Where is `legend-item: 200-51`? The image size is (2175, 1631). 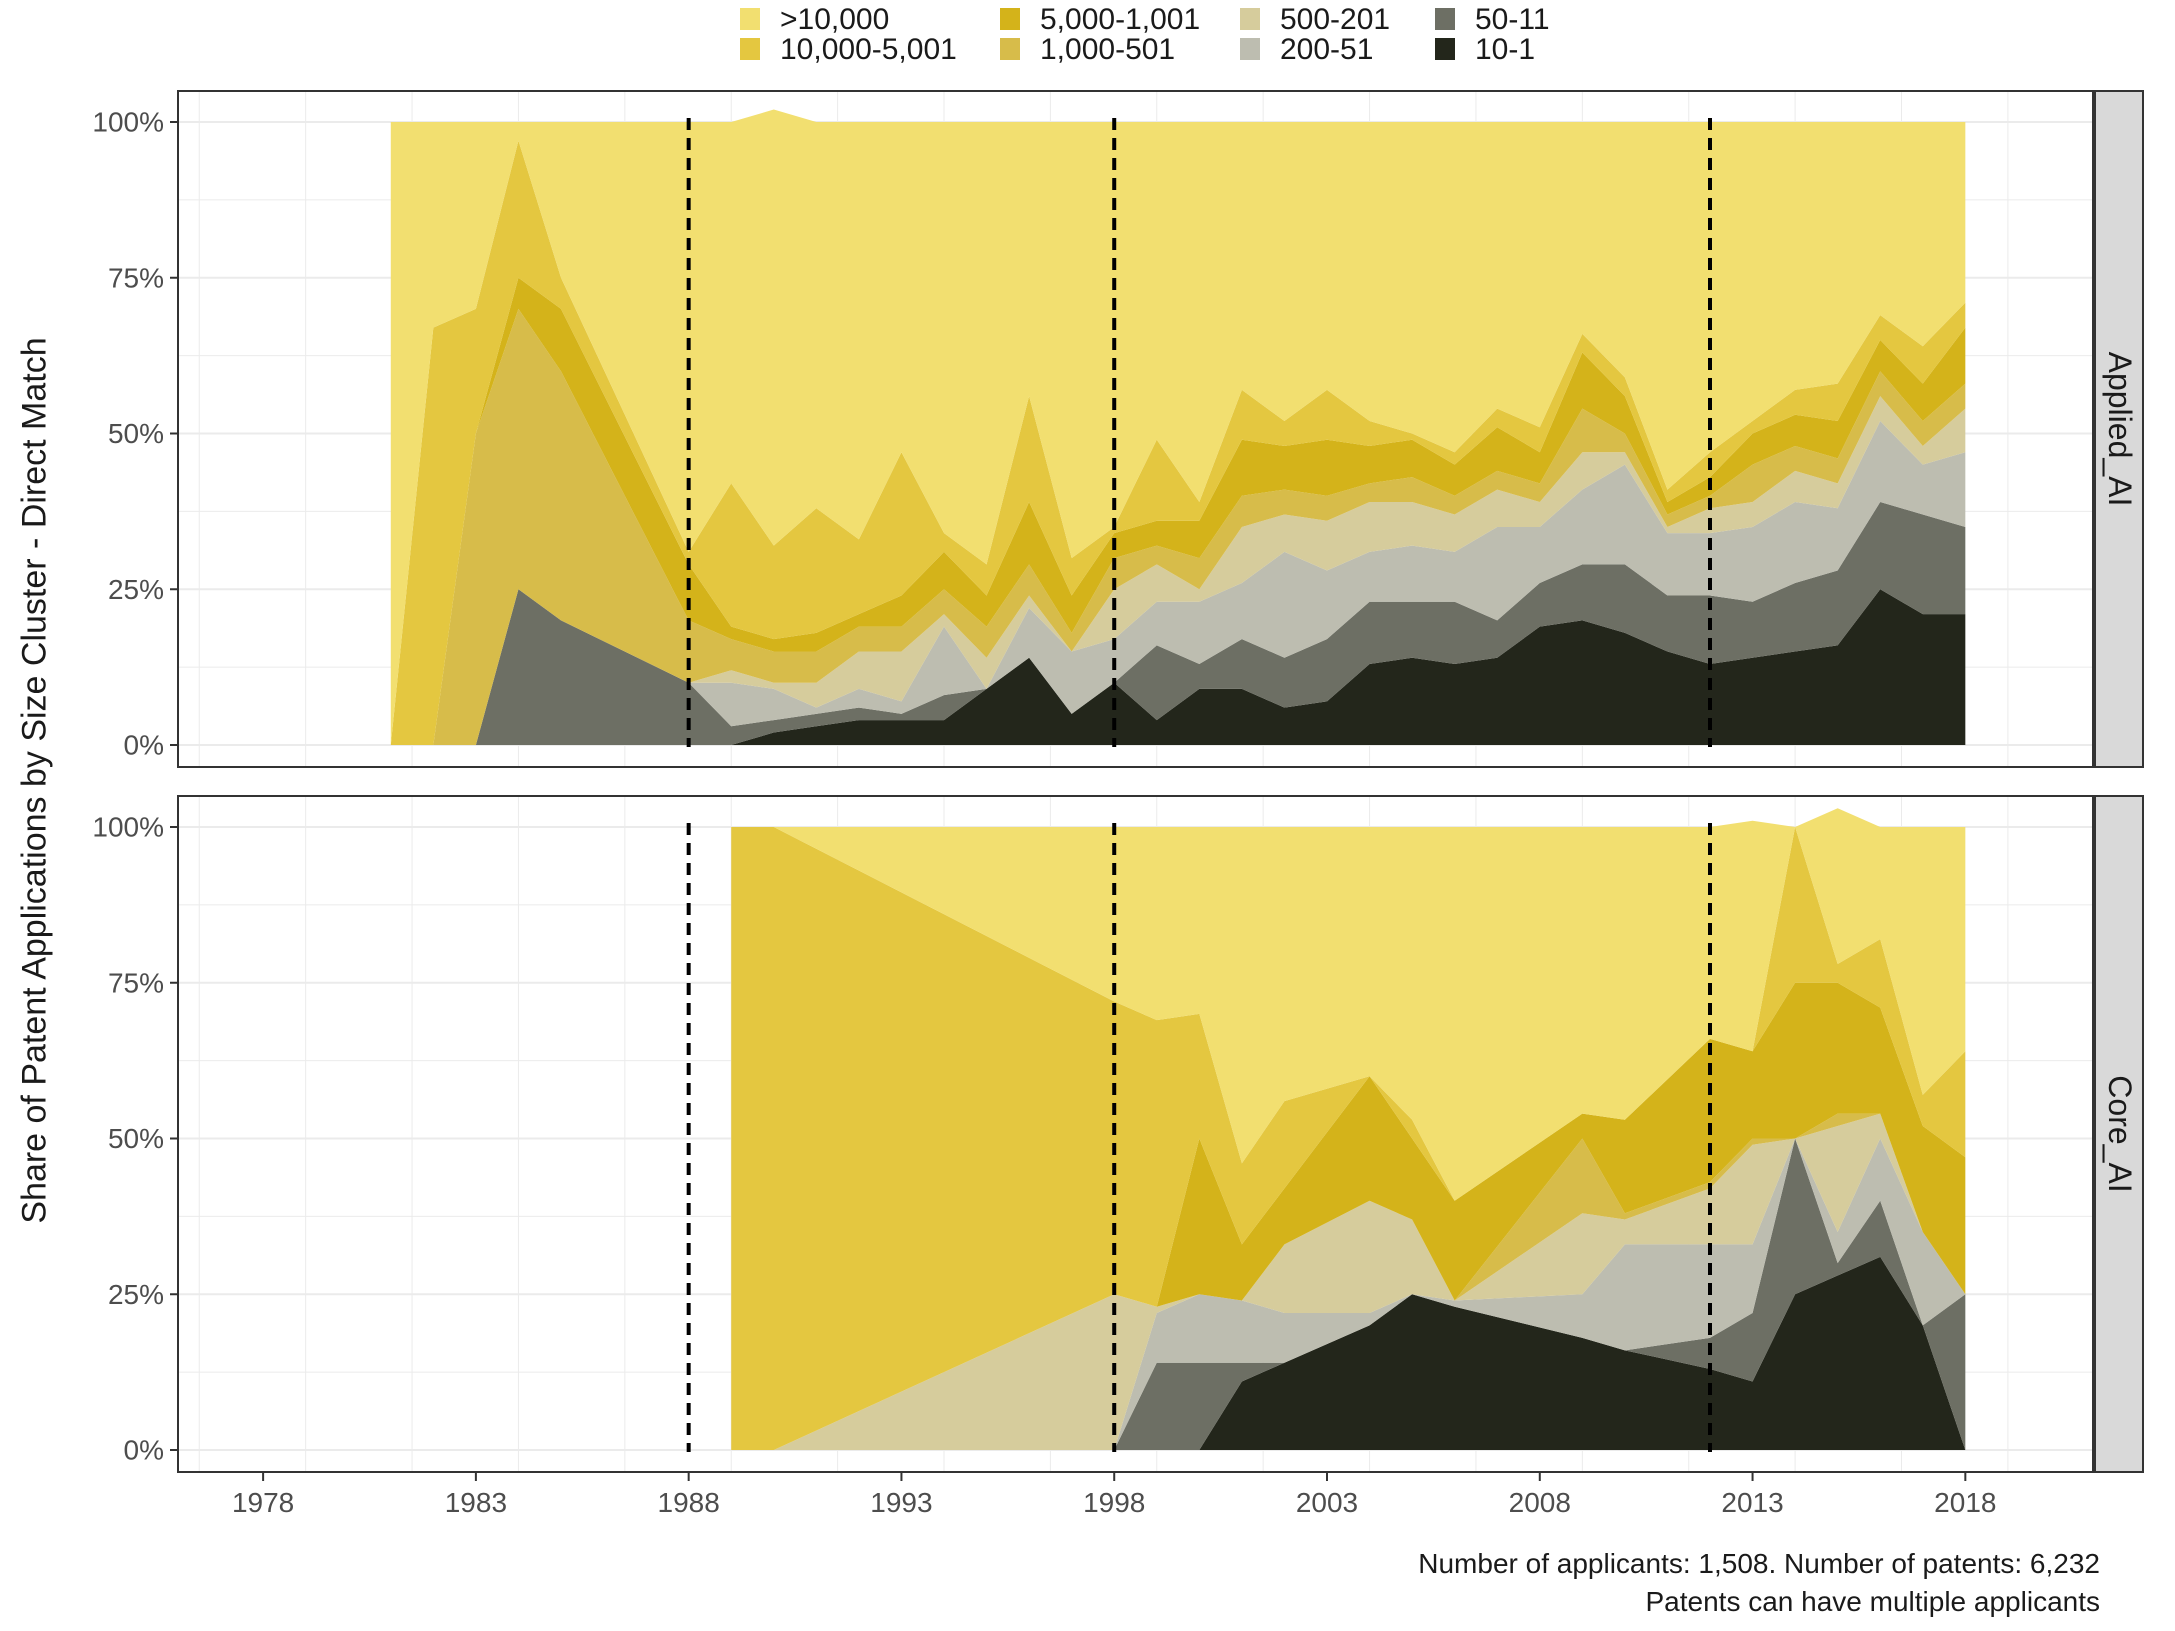
legend-item: 200-51 is located at coordinates (1306, 49).